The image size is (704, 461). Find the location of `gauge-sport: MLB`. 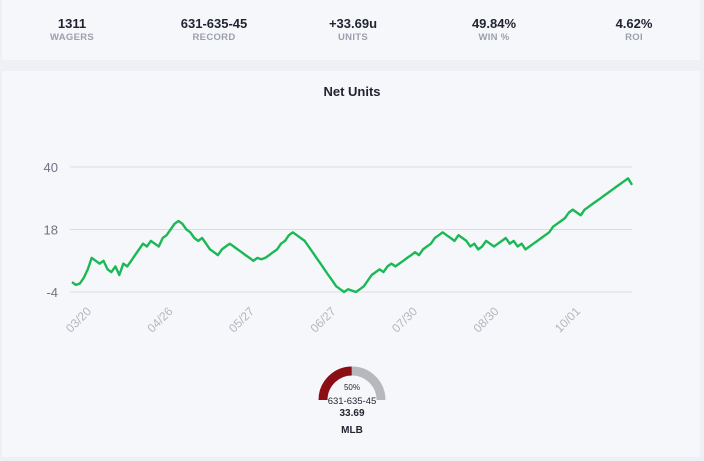

gauge-sport: MLB is located at coordinates (352, 430).